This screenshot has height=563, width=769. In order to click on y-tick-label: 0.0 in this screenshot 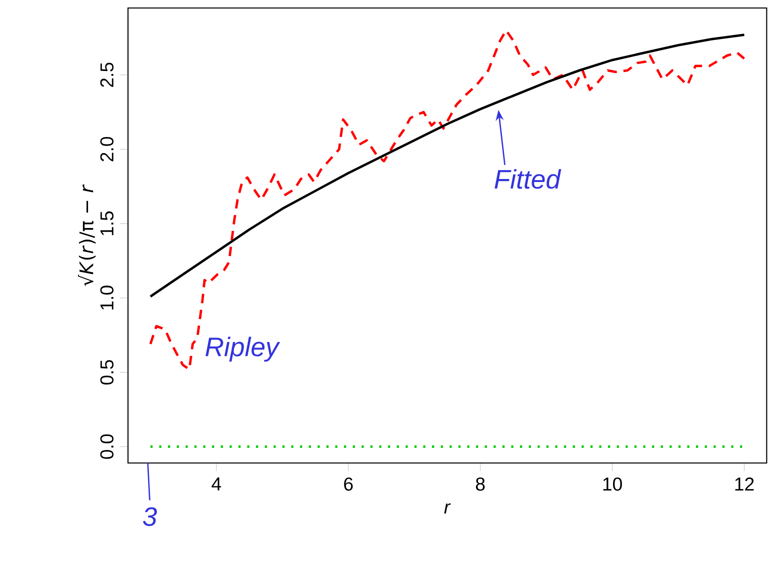, I will do `click(107, 446)`.